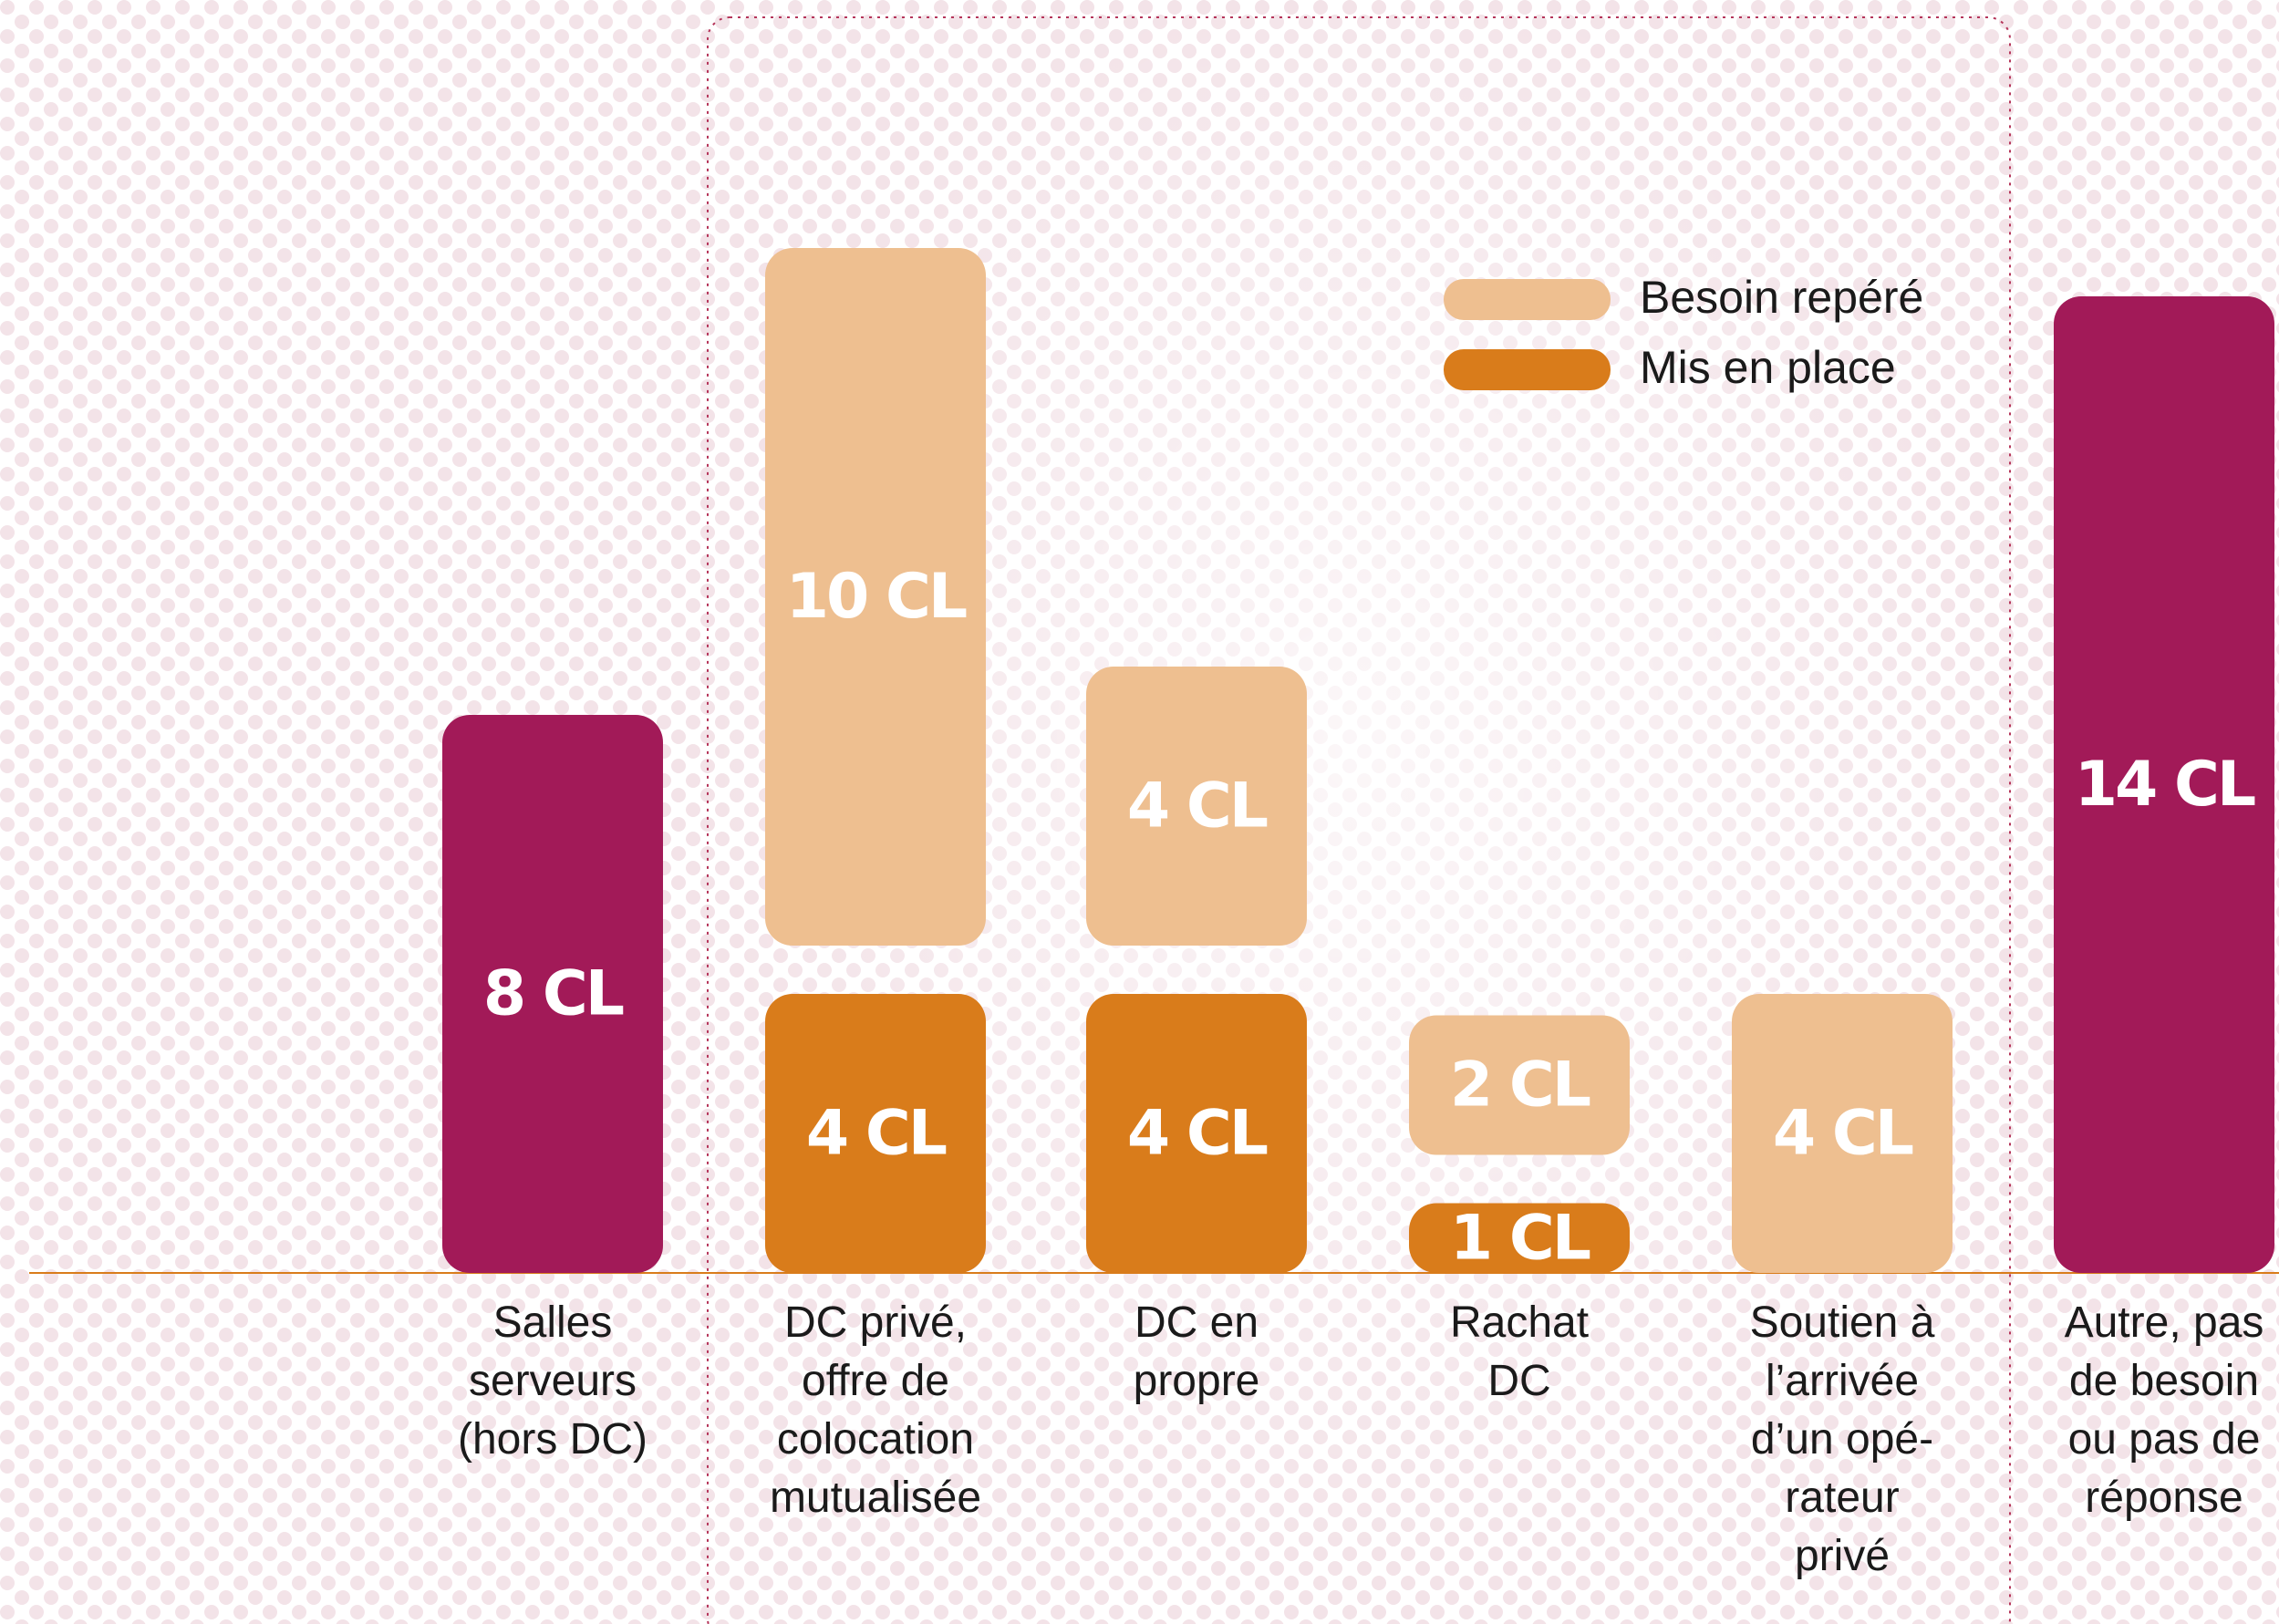  Describe the element at coordinates (2164, 1440) in the screenshot. I see `x-tick-line: ou pas de` at that location.